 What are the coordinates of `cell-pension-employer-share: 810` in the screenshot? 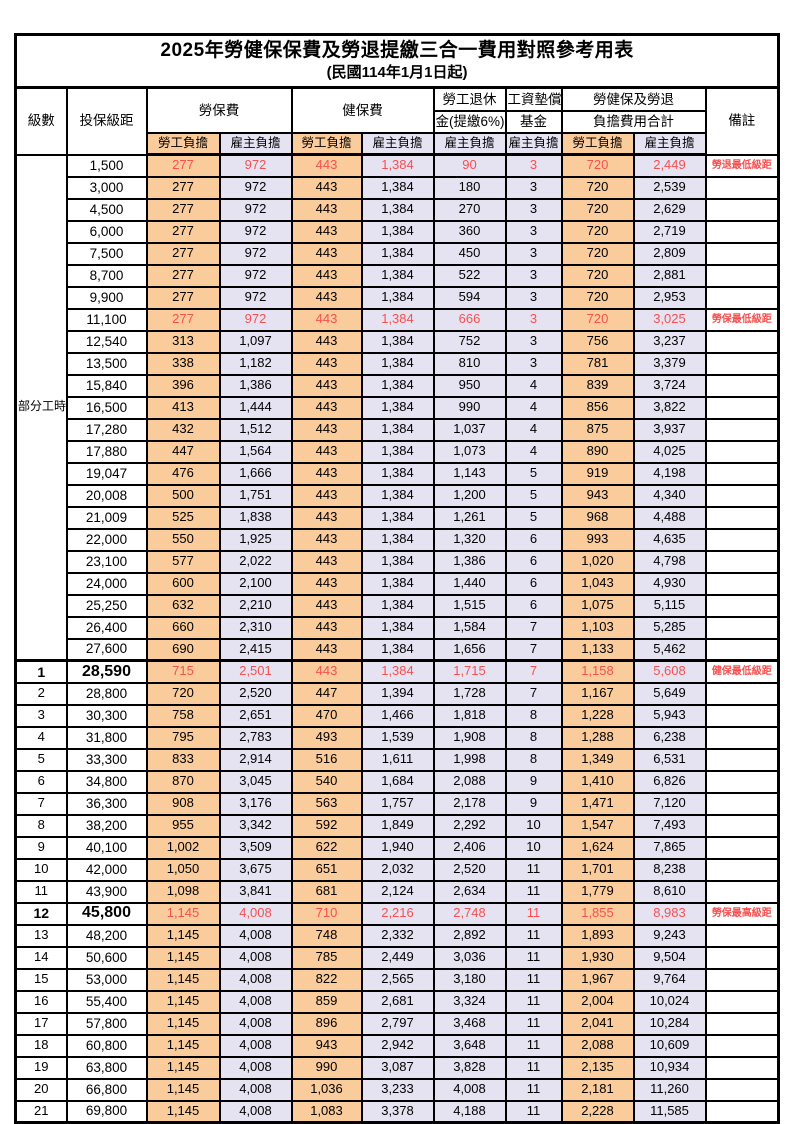 It's located at (469, 363).